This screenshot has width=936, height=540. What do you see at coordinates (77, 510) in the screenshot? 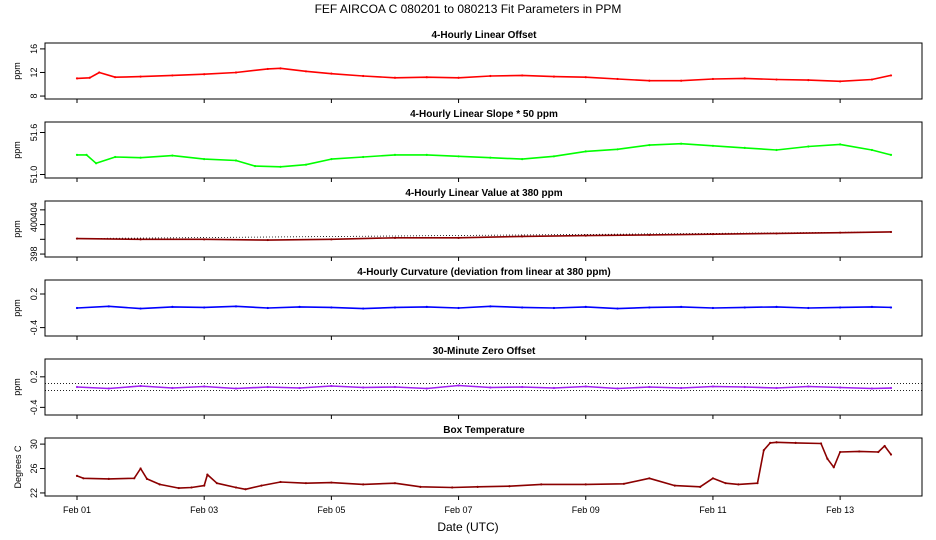
I see `x-tick-label: Feb 01` at bounding box center [77, 510].